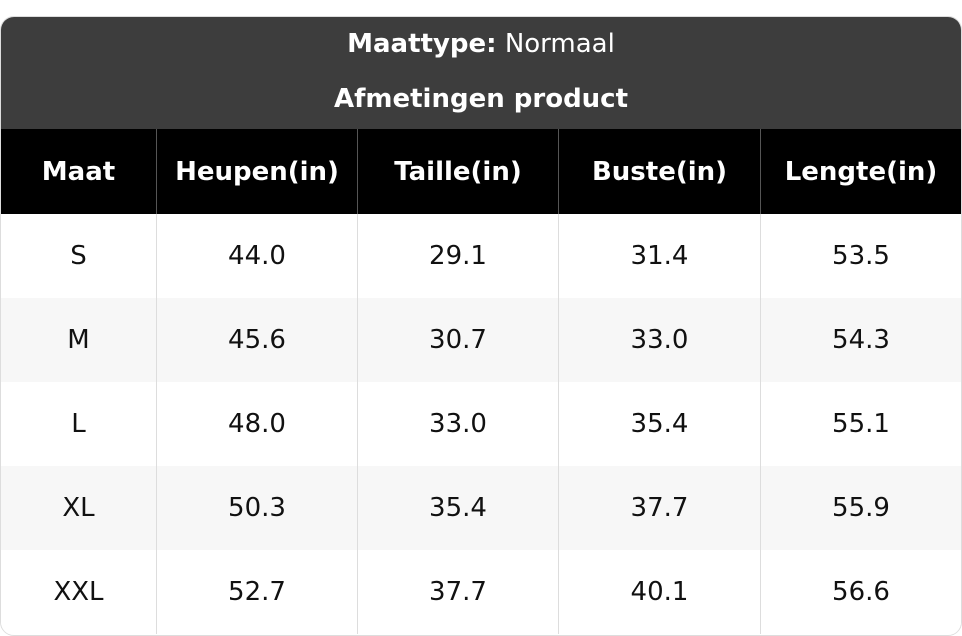 The width and height of the screenshot is (962, 636). What do you see at coordinates (256, 256) in the screenshot?
I see `table-cell: 44.0` at bounding box center [256, 256].